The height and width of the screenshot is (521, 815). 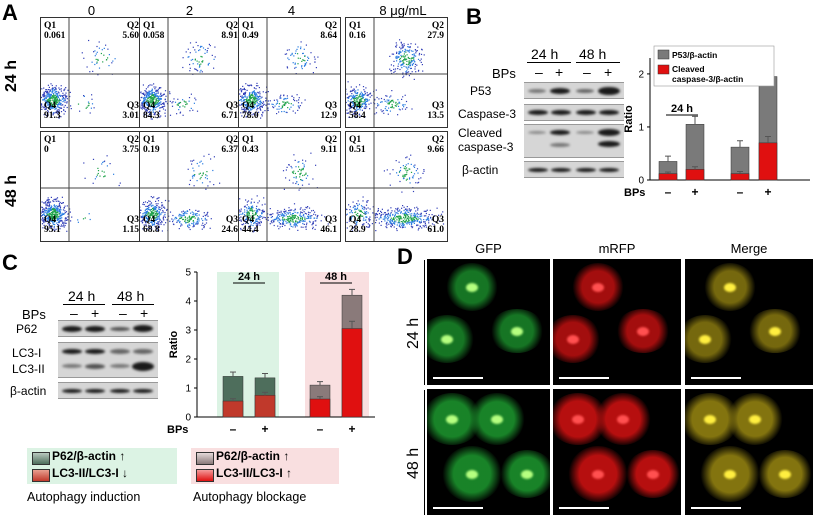 What do you see at coordinates (133, 304) in the screenshot?
I see `c-time-48h-line` at bounding box center [133, 304].